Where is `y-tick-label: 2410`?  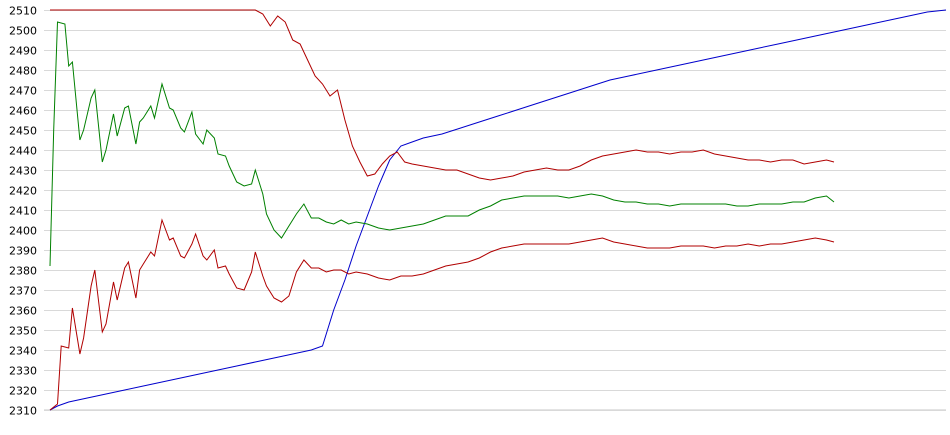 y-tick-label: 2410 is located at coordinates (23, 211).